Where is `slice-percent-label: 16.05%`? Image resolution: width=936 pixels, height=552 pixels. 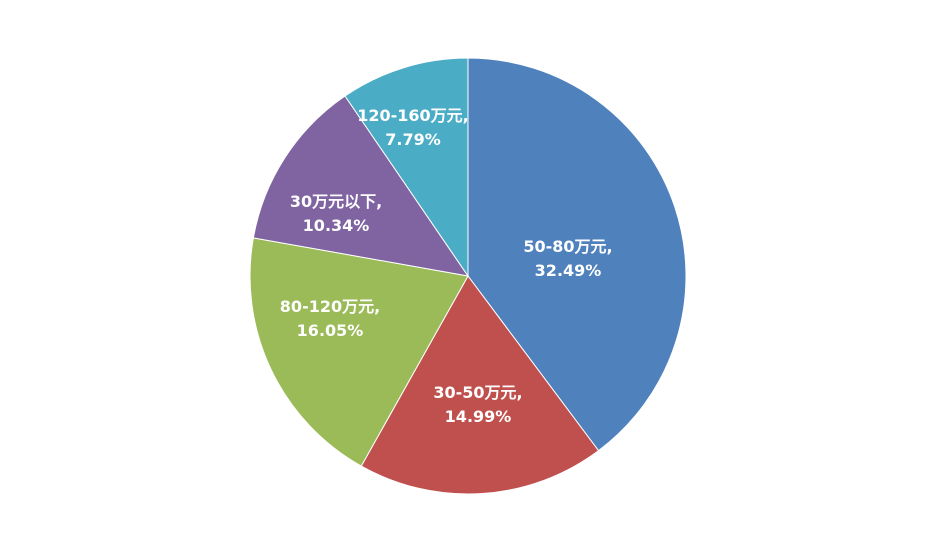
slice-percent-label: 16.05% is located at coordinates (330, 330).